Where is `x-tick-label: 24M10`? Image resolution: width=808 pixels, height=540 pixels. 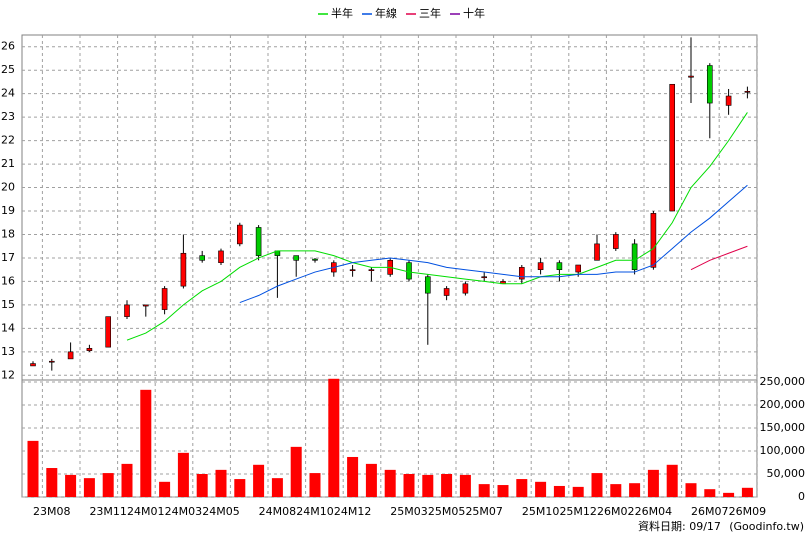 x-tick-label: 24M10 is located at coordinates (315, 511).